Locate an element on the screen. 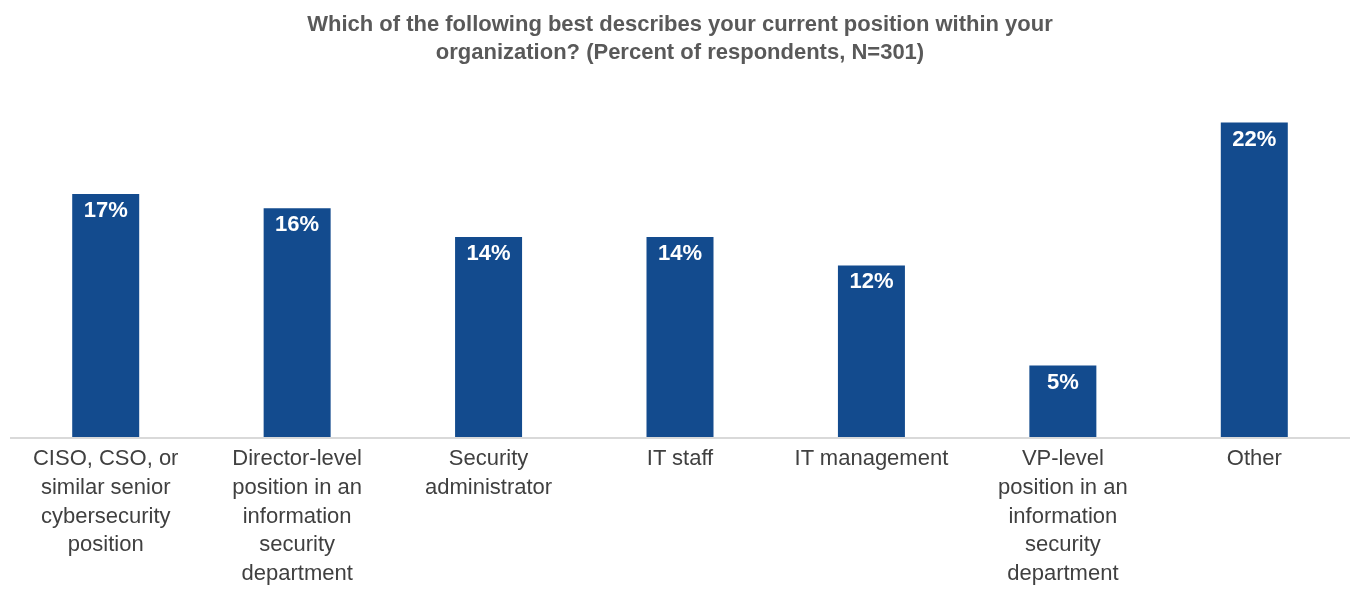 This screenshot has width=1354, height=616. chart-title: Which of the following best describes your current position within your organization? (Percent of respondents, N=301) is located at coordinates (680, 37).